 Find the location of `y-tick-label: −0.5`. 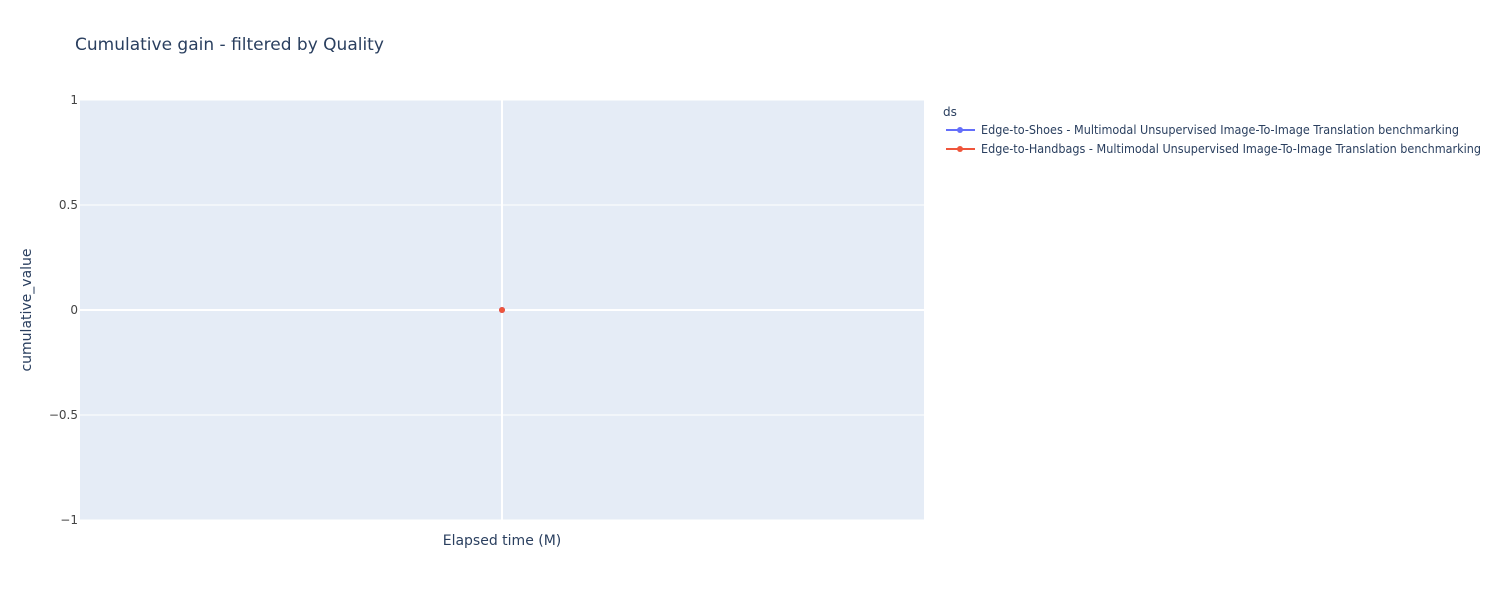

y-tick-label: −0.5 is located at coordinates (63, 415).